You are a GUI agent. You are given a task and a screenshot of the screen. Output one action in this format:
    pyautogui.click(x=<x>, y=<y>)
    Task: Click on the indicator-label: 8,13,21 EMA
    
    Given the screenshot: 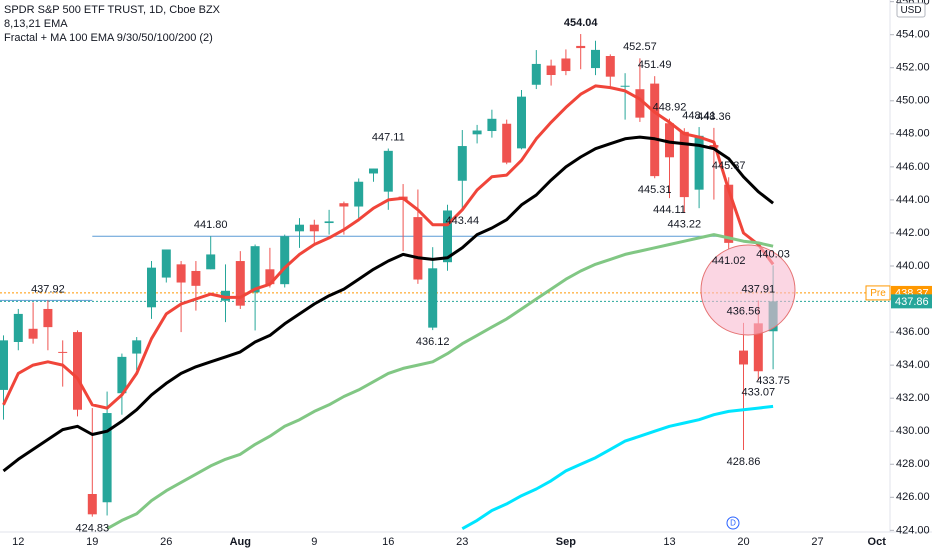 What is the action you would take?
    pyautogui.click(x=36, y=24)
    